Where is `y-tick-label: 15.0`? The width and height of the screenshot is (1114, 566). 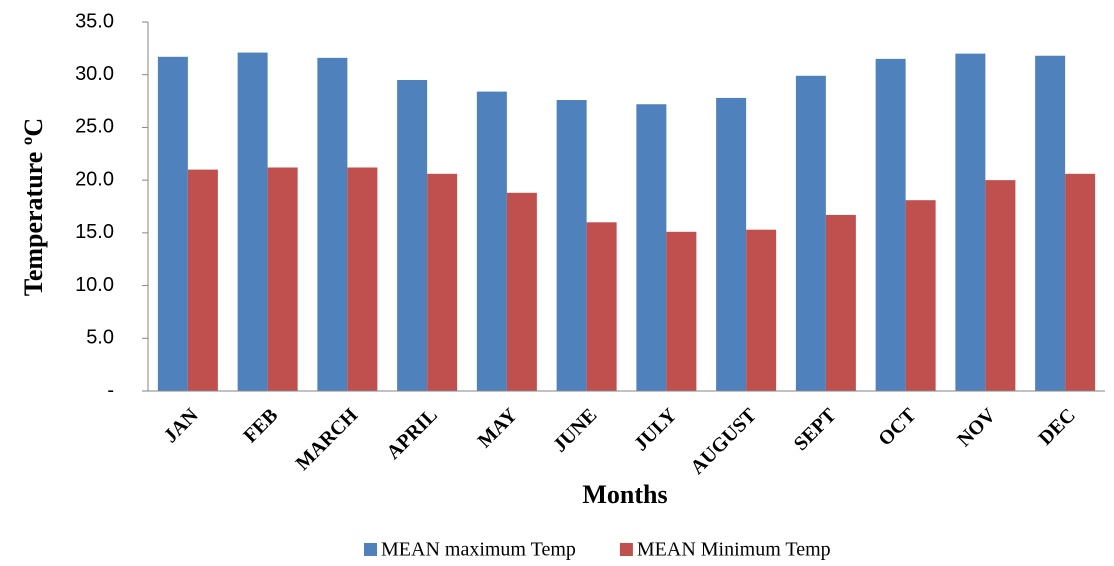
y-tick-label: 15.0 is located at coordinates (94, 232).